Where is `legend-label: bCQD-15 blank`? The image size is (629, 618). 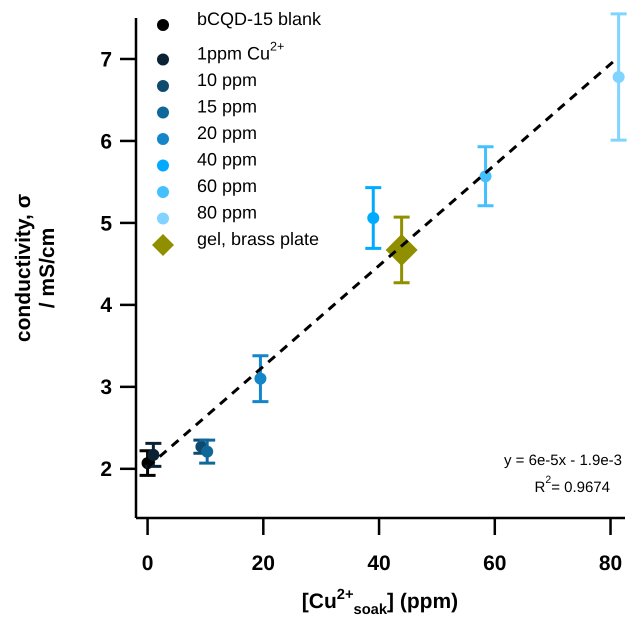 legend-label: bCQD-15 blank is located at coordinates (259, 19).